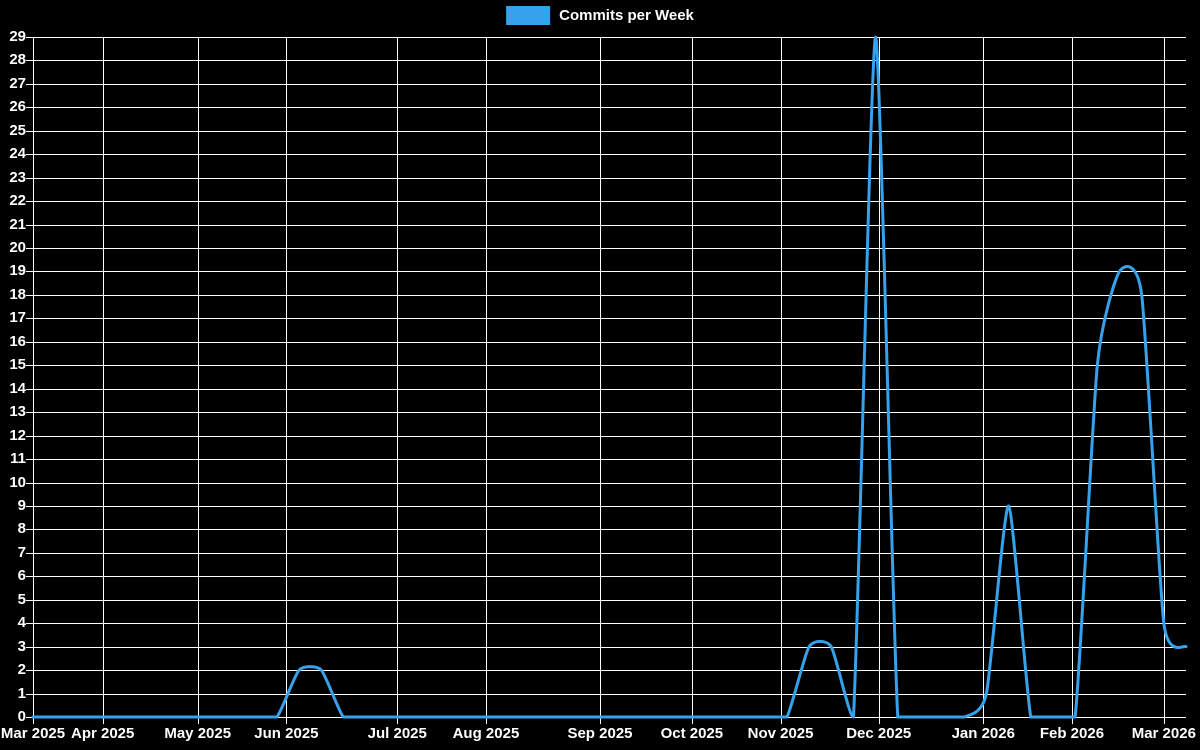 The height and width of the screenshot is (750, 1200). Describe the element at coordinates (17, 248) in the screenshot. I see `y-tick-label-20: 20` at that location.